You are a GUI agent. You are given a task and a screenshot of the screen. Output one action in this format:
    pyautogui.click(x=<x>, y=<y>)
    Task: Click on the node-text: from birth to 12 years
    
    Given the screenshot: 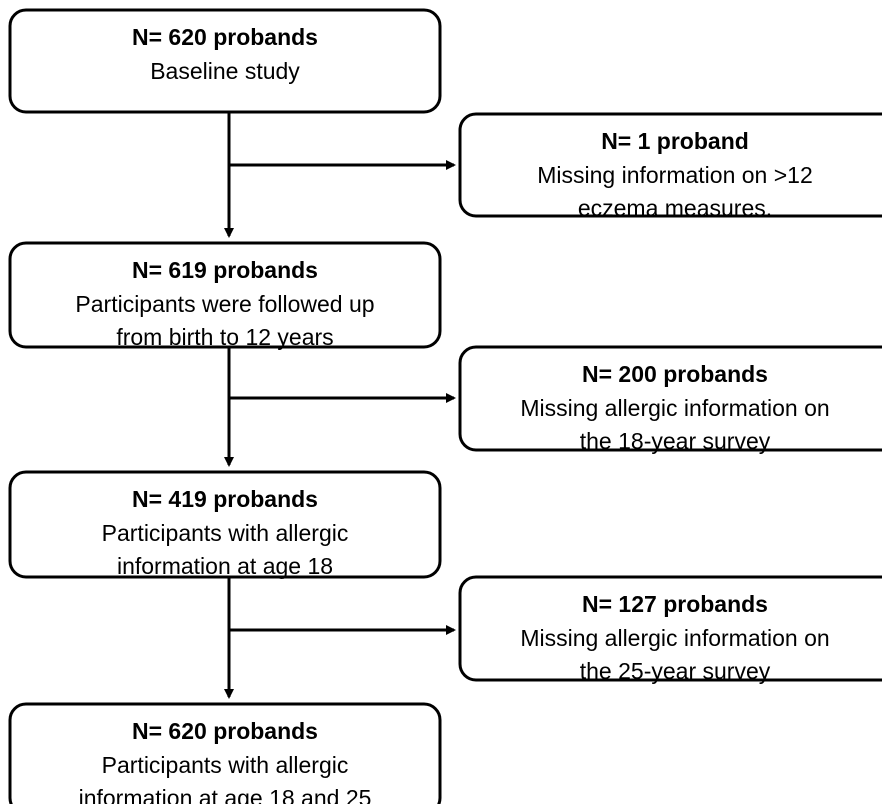 What is the action you would take?
    pyautogui.click(x=224, y=337)
    